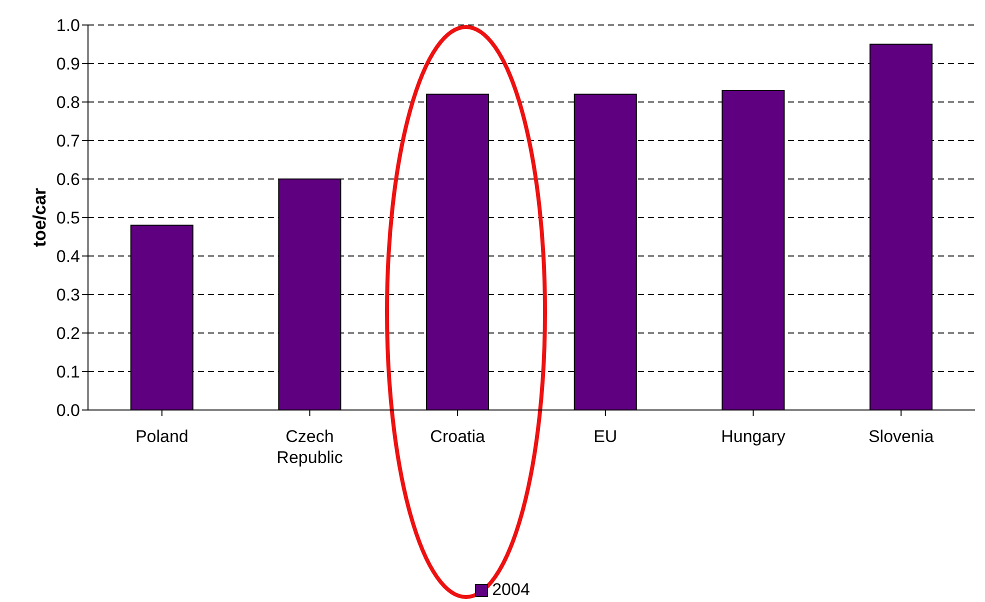 The height and width of the screenshot is (602, 985). I want to click on x-tick-label: Czech Republic, so click(310, 447).